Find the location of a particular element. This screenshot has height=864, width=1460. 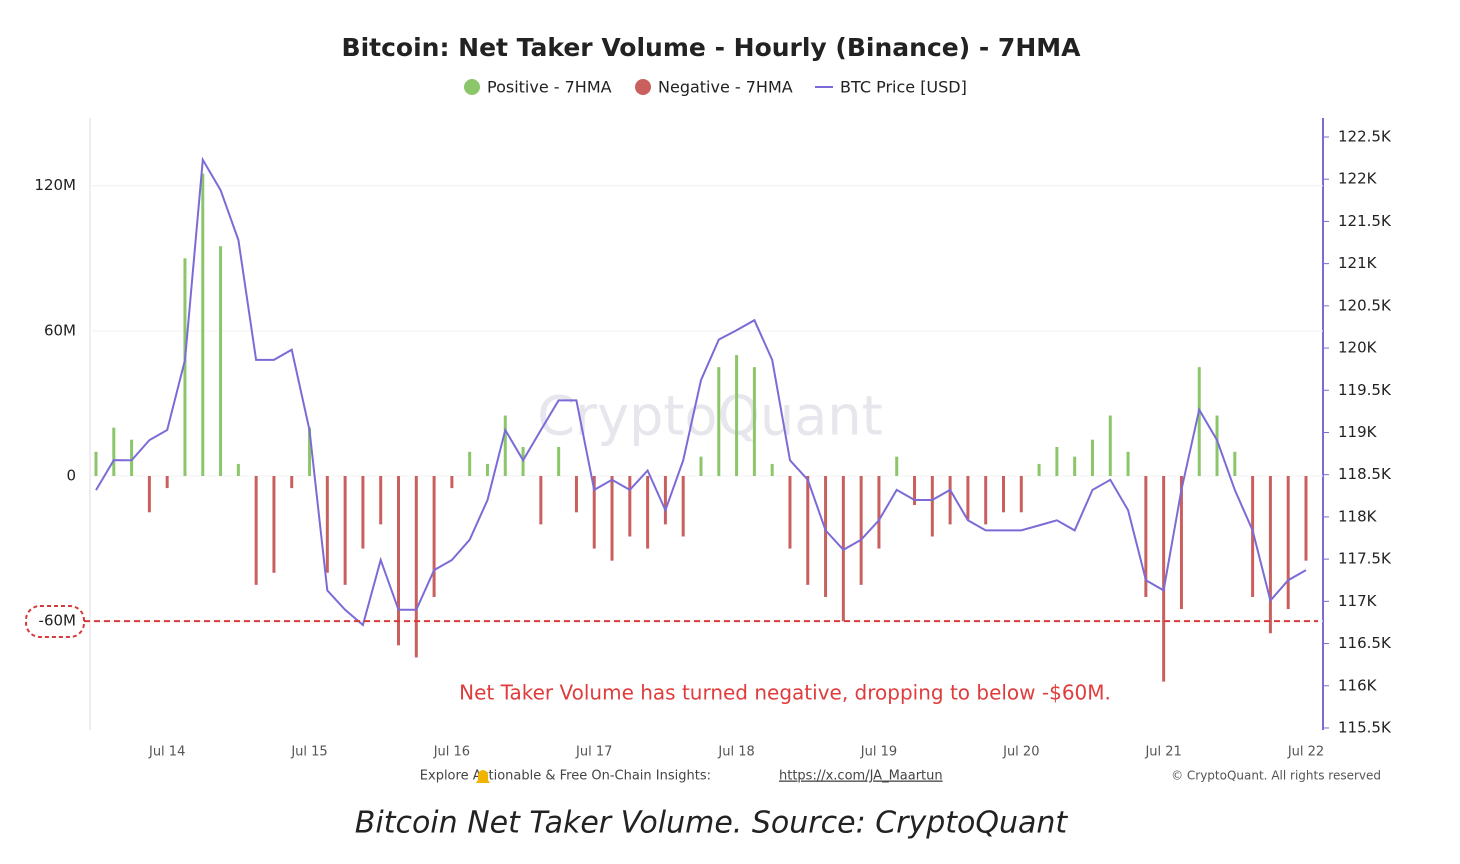

x-tick-label: Jul 14 is located at coordinates (166, 752).